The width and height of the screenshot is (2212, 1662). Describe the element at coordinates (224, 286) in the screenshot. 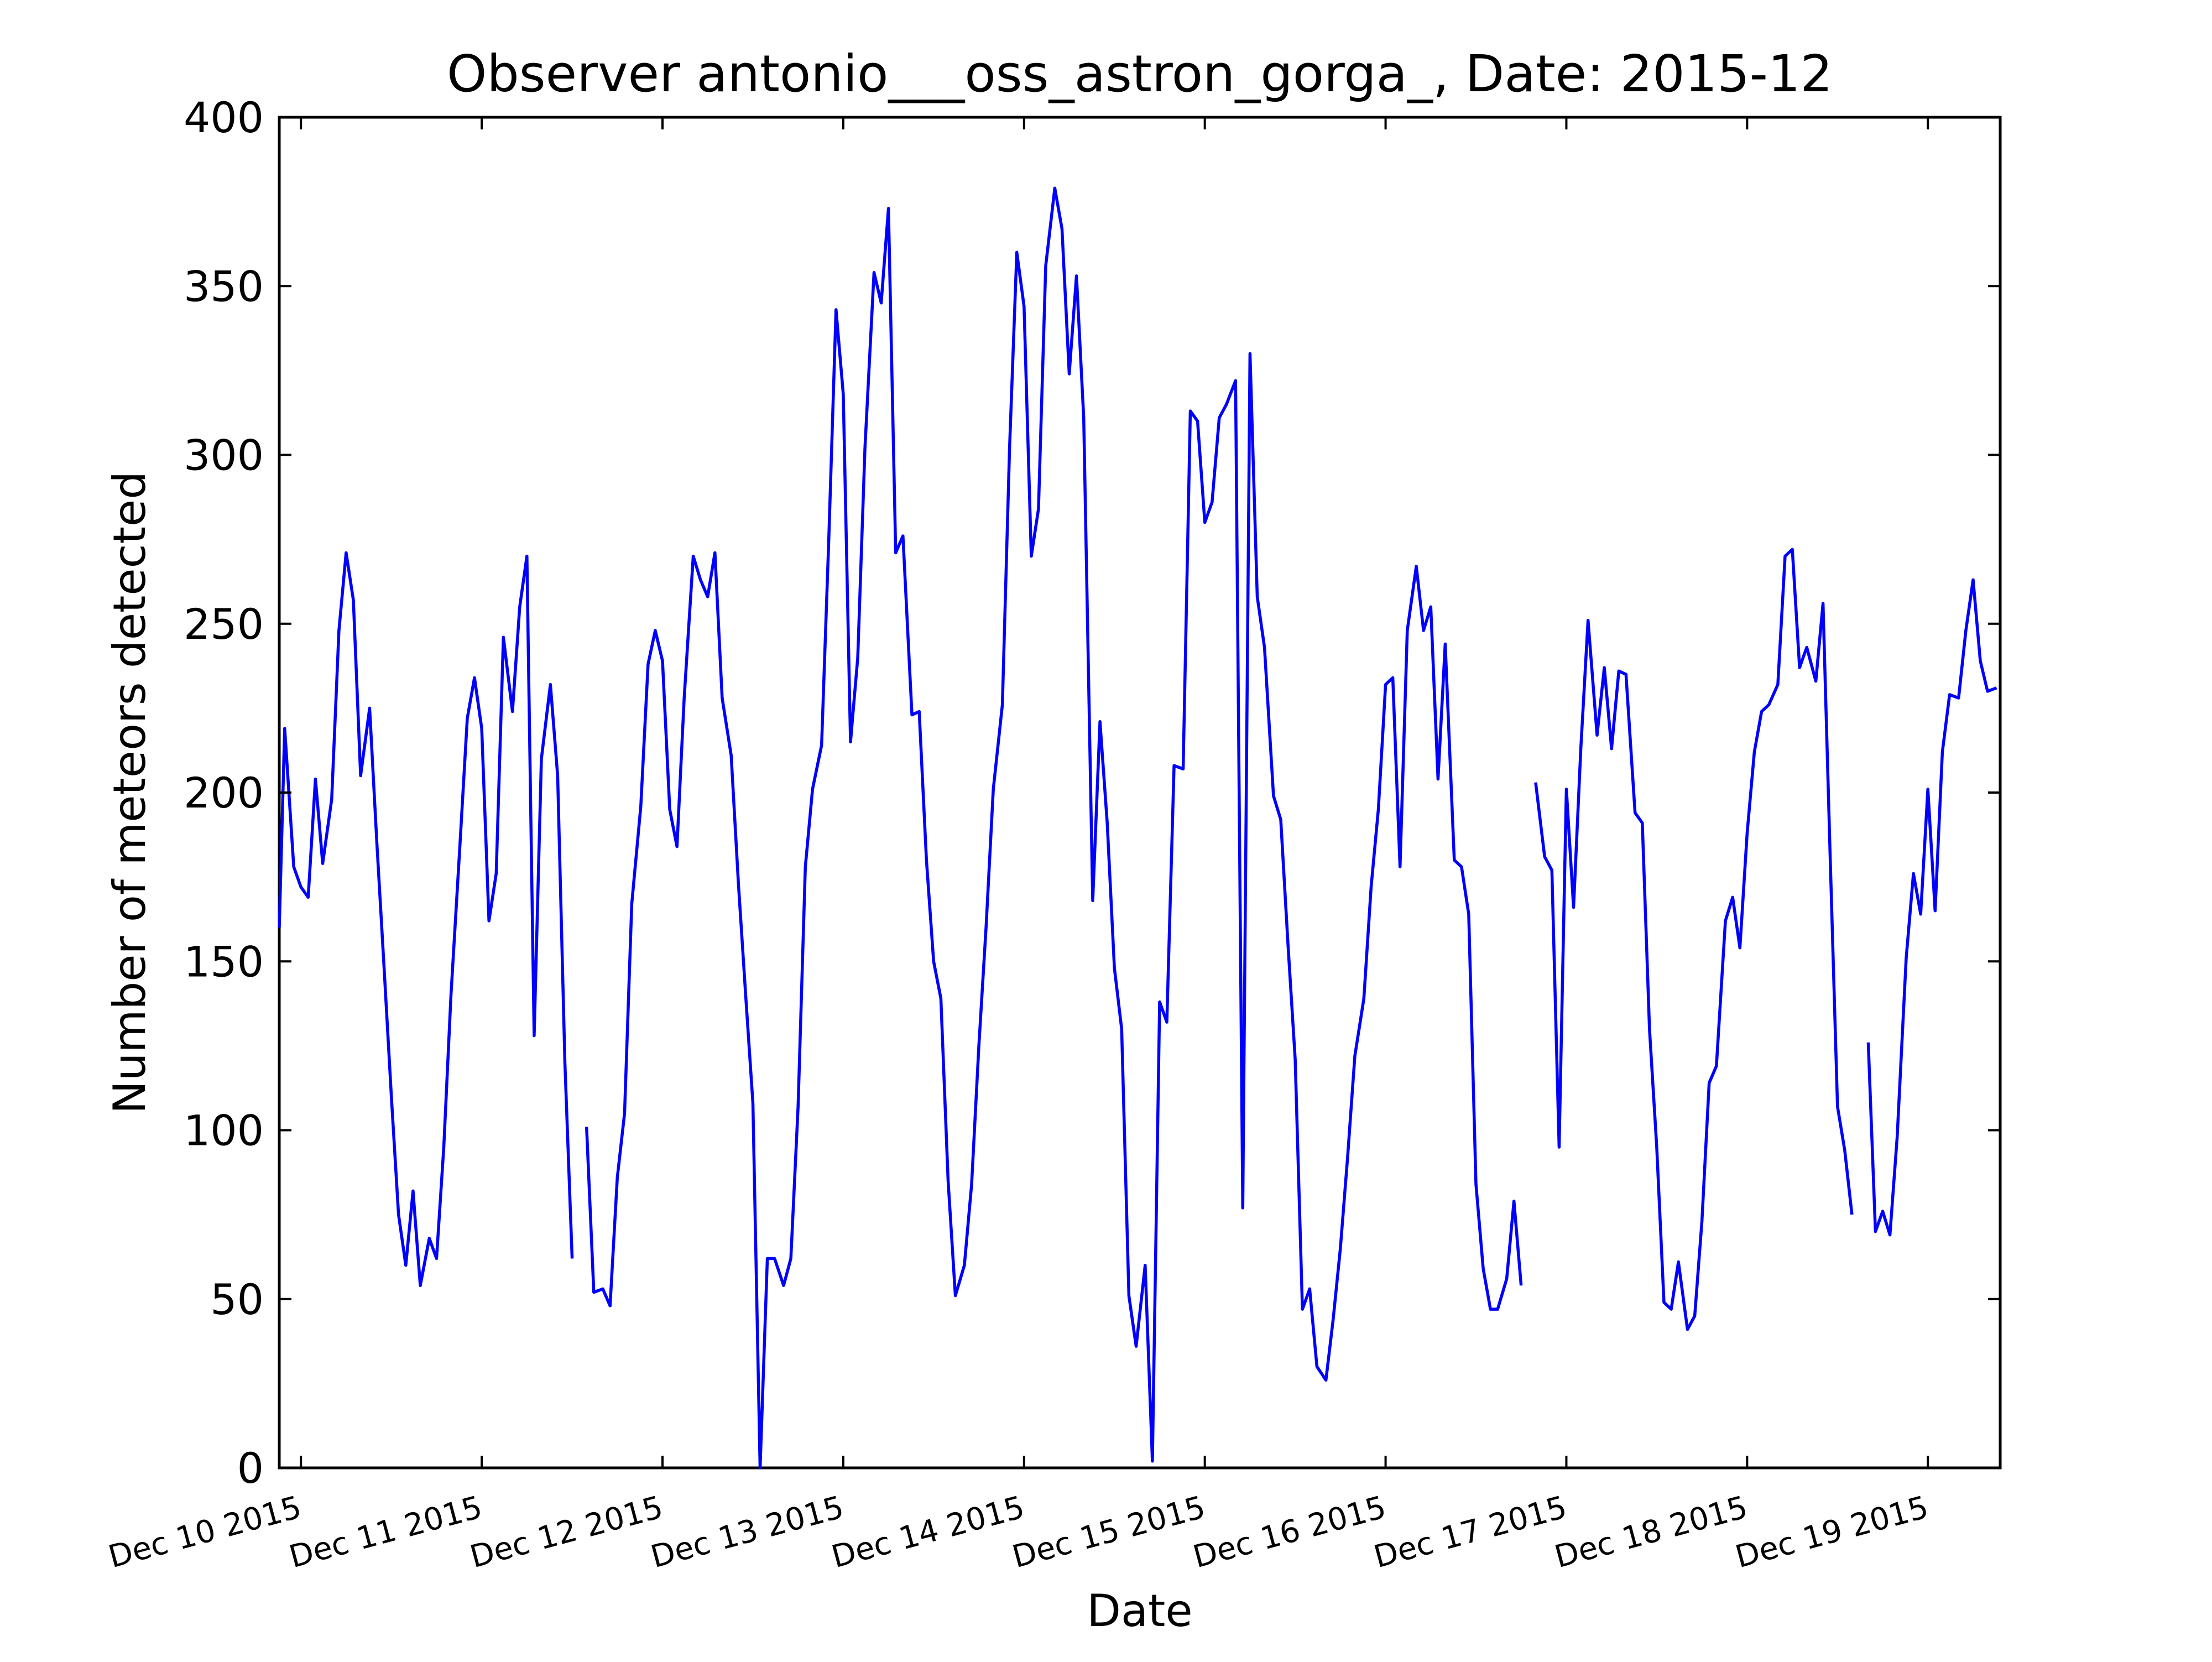

I see `y-tick-label: 350` at that location.